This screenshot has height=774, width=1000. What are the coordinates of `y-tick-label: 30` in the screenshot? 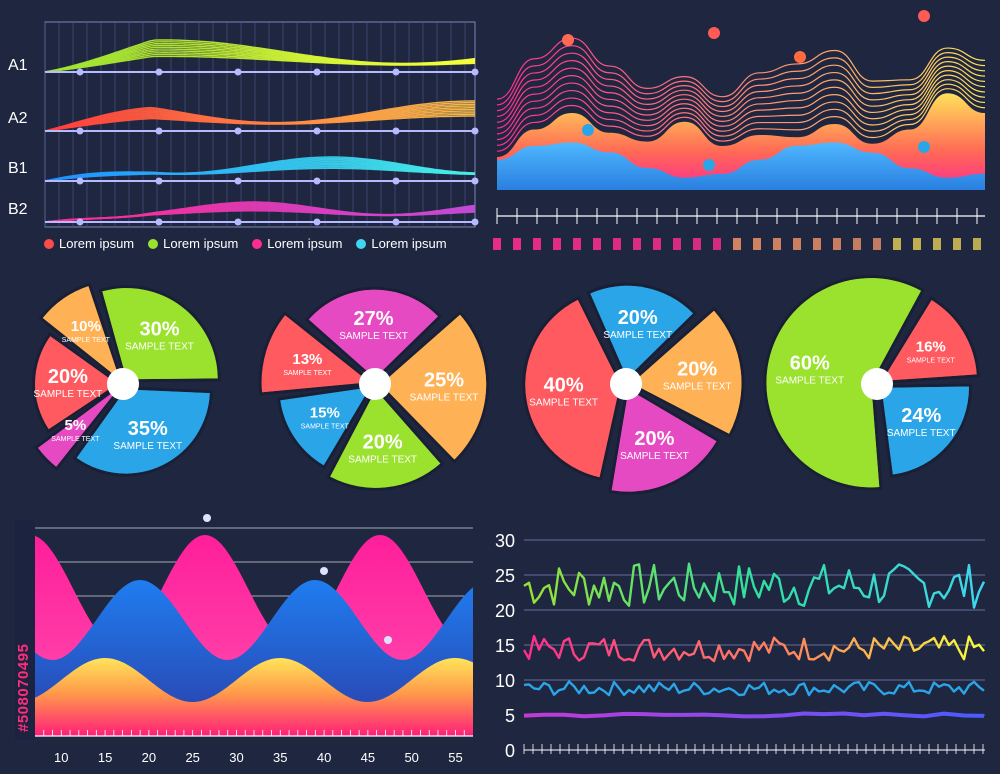 It's located at (505, 541).